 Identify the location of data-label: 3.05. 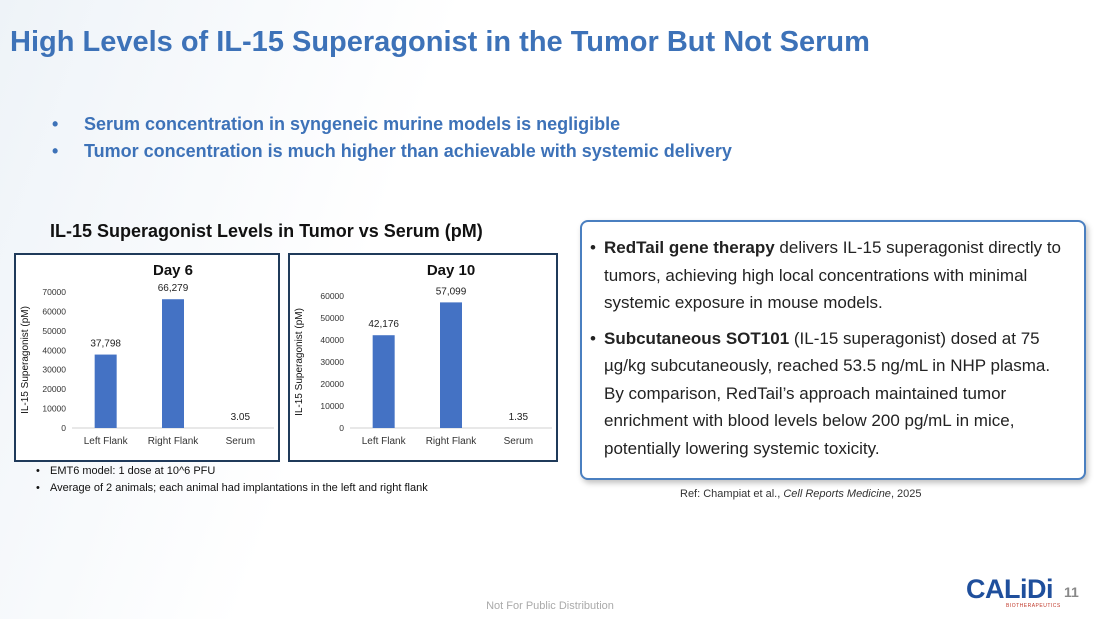
(241, 417).